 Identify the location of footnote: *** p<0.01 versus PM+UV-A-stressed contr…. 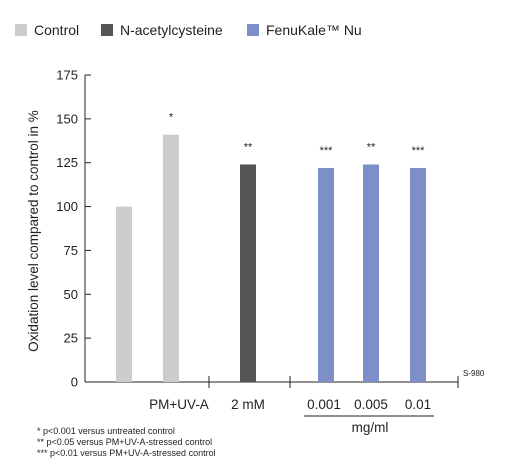
(126, 453).